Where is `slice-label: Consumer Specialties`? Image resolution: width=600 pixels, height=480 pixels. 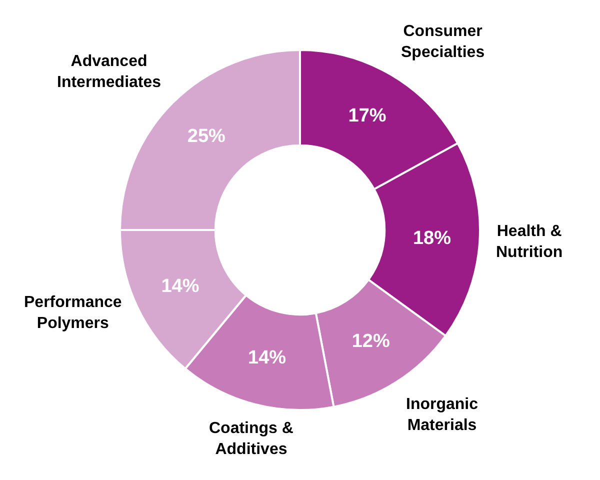
slice-label: Consumer Specialties is located at coordinates (443, 42).